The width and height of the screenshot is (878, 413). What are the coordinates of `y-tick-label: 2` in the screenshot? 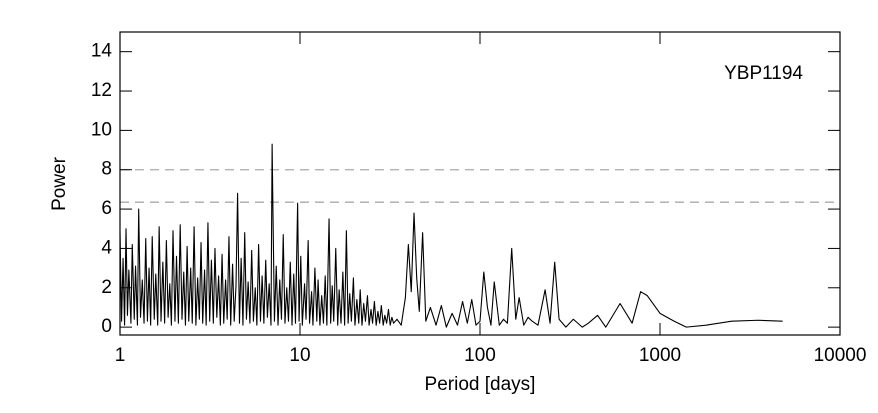 It's located at (106, 287).